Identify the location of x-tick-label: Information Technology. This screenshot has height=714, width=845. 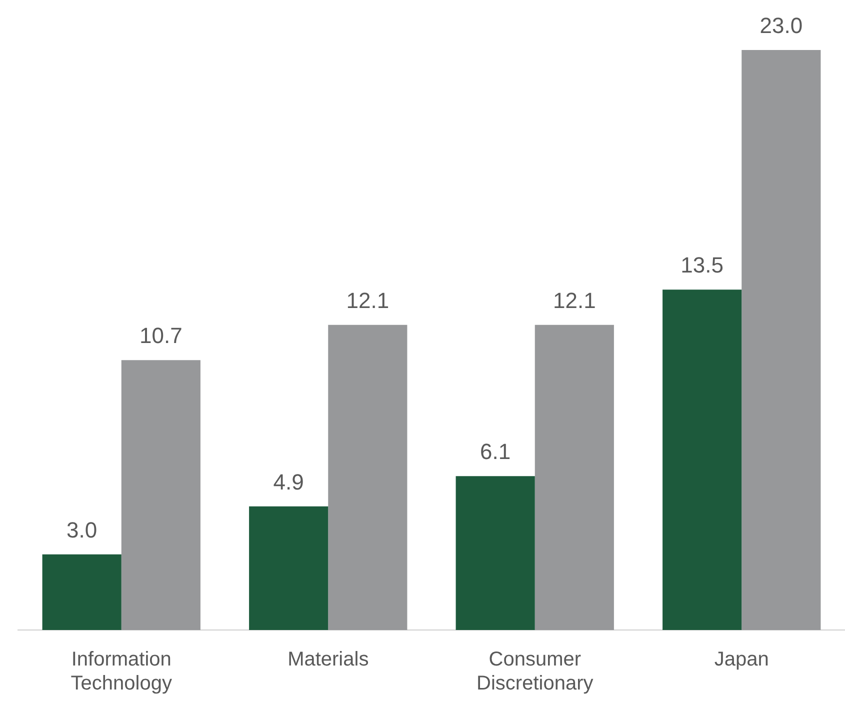
(121, 671).